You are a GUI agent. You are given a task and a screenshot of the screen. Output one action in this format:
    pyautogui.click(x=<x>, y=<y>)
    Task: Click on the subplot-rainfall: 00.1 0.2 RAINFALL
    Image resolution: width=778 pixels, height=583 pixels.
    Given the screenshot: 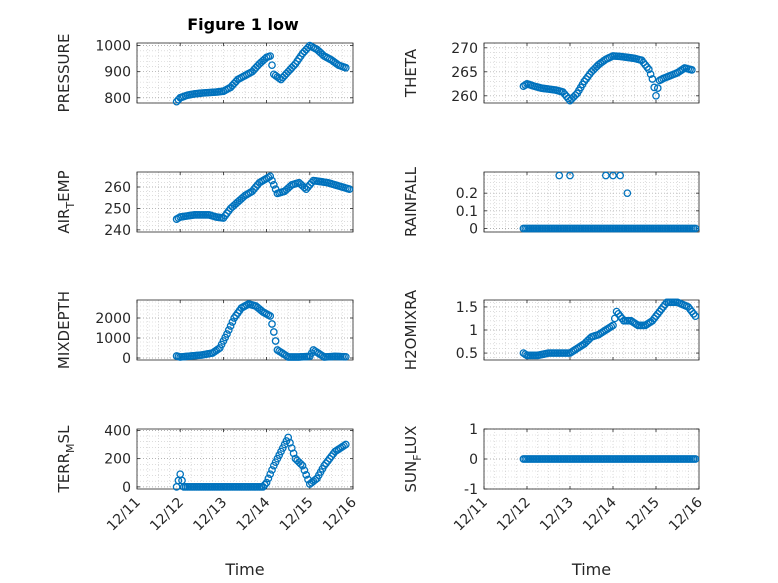 What is the action you would take?
    pyautogui.click(x=551, y=201)
    